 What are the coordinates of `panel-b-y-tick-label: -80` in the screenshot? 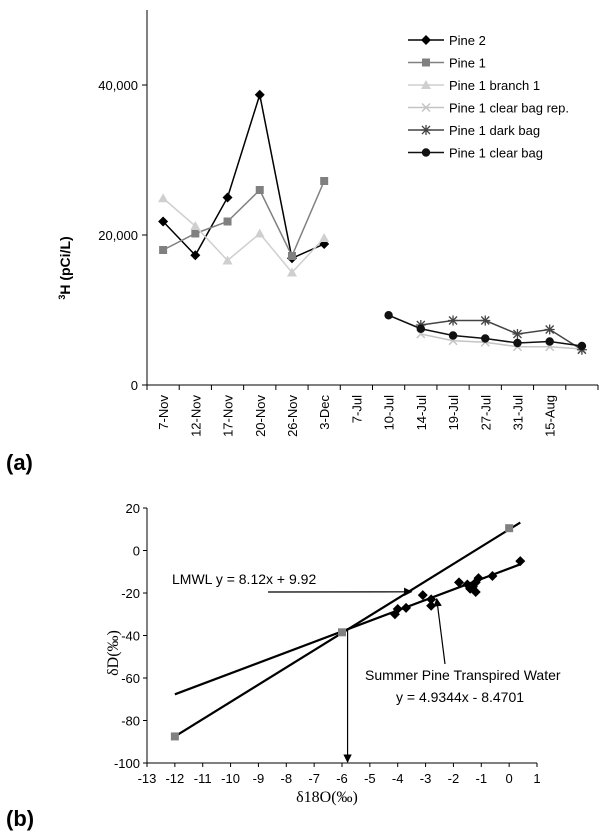 It's located at (130, 721).